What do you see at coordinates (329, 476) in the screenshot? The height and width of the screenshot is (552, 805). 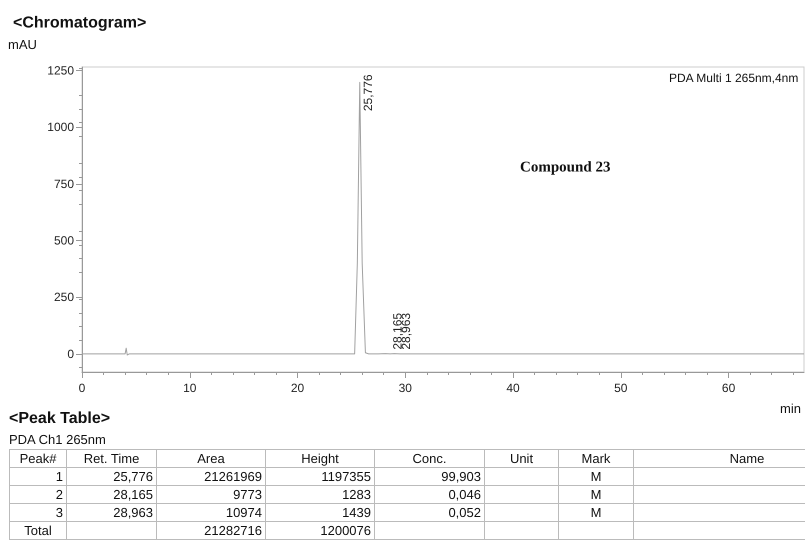 I see `text: 1 25,776 21261969 1197355 99,903 M` at bounding box center [329, 476].